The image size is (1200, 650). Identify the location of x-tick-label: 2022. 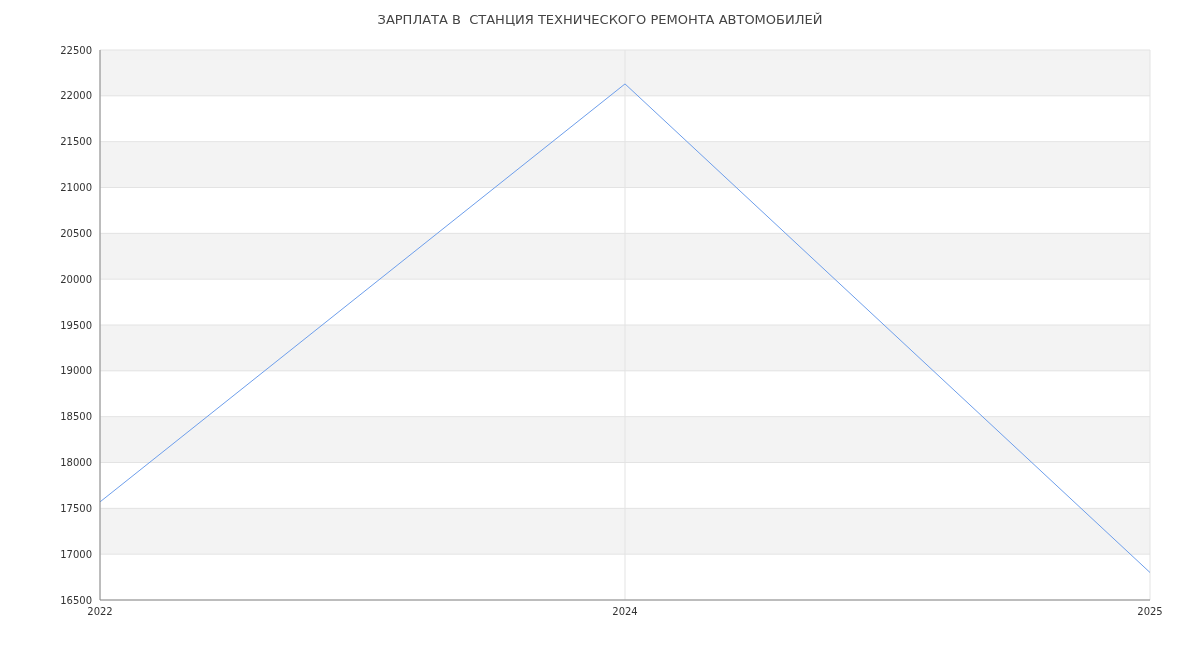
(100, 612).